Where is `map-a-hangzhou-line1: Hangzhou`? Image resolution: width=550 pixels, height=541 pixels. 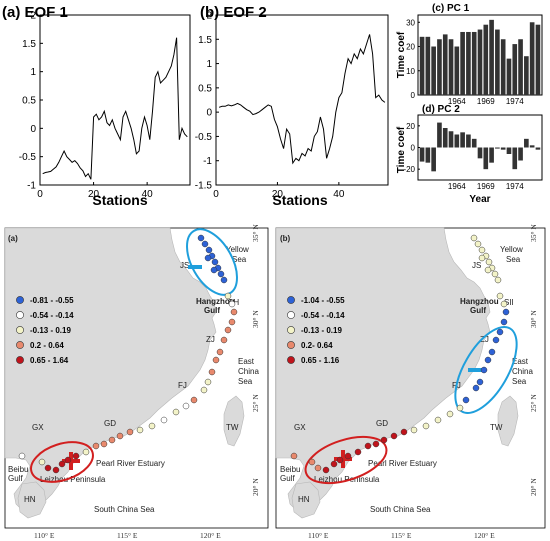
map-a-hangzhou-line1: Hangzhou is located at coordinates (215, 301).